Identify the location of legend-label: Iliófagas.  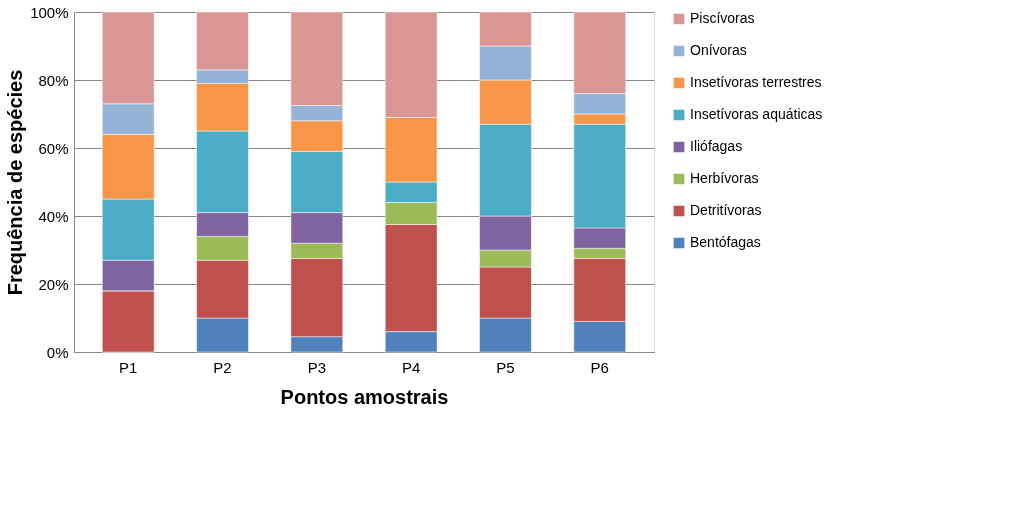
(716, 146).